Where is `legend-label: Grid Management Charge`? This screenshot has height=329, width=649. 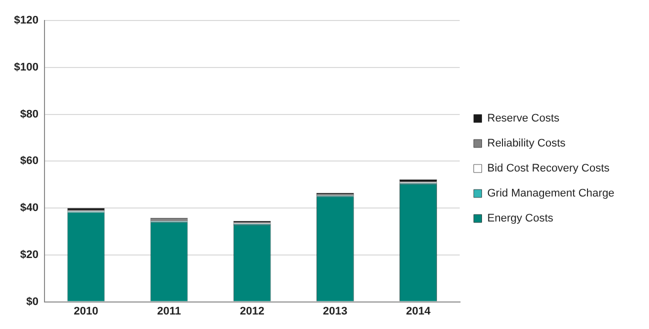 legend-label: Grid Management Charge is located at coordinates (550, 194).